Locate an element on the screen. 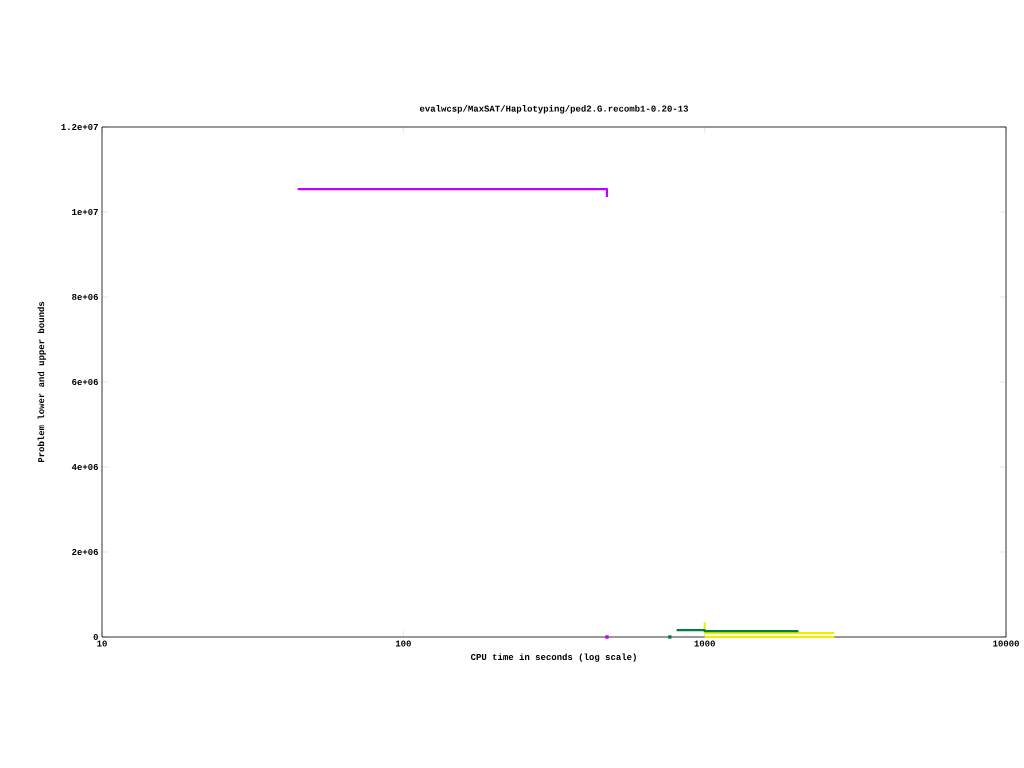 This screenshot has height=768, width=1024. y-tick-label: 4e+06 is located at coordinates (84, 467).